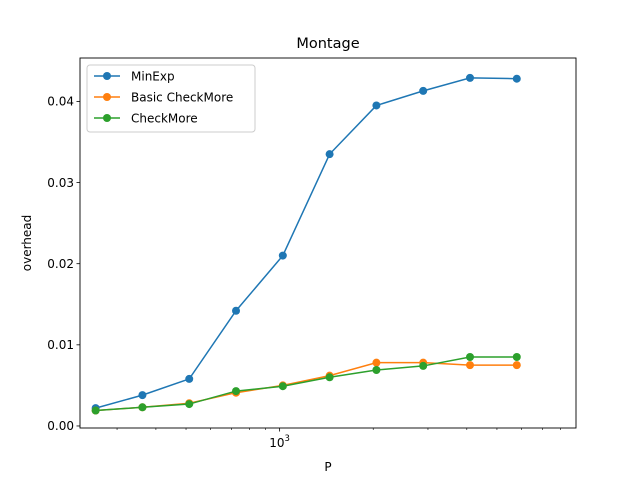 This screenshot has width=640, height=480. Describe the element at coordinates (27, 243) in the screenshot. I see `y-axis-label: overhead` at that location.